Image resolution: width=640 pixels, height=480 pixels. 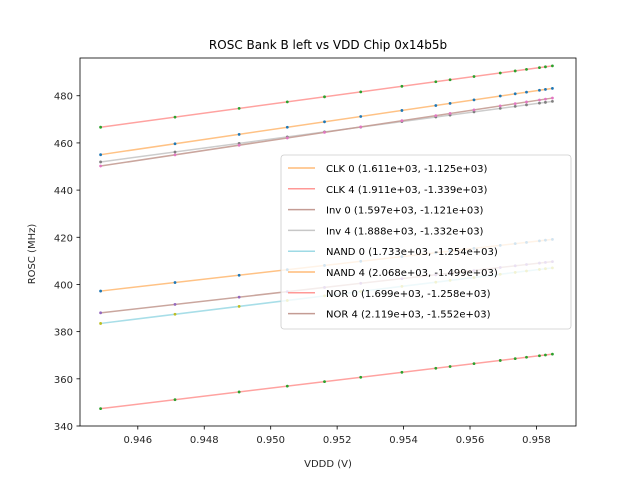 I want to click on legend-item: NOR 4 (2.119e+03, -1.552e+03), so click(x=389, y=315).